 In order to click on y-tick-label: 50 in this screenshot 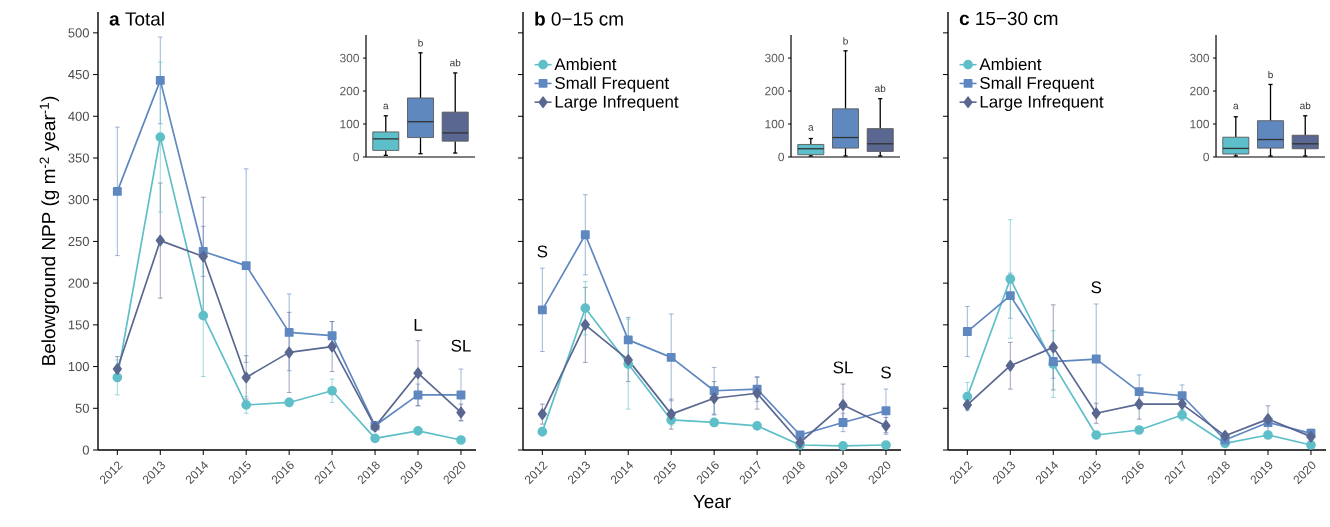, I will do `click(82, 408)`.